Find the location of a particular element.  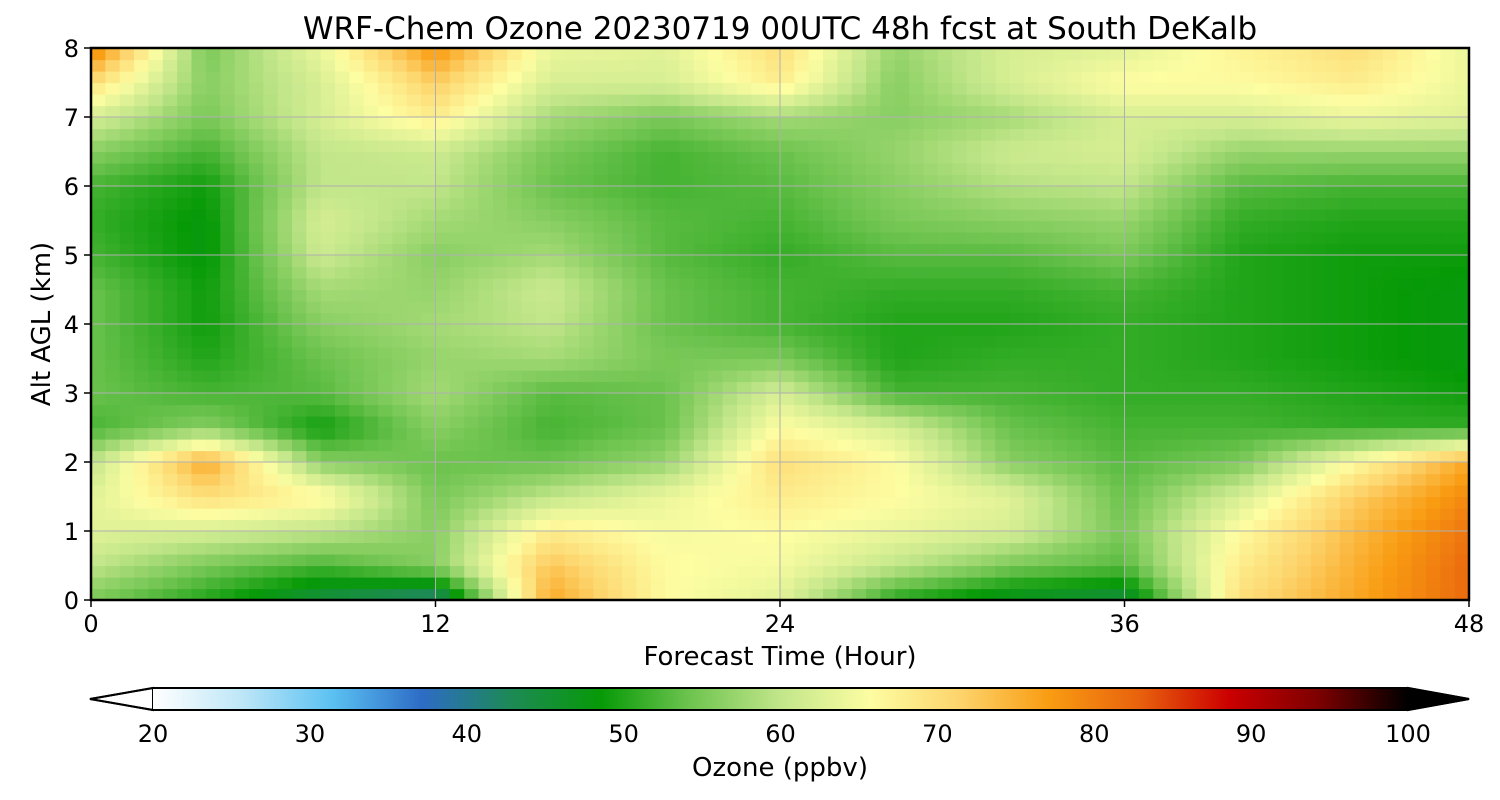

colorbar-tick-label: 40 is located at coordinates (466, 734).